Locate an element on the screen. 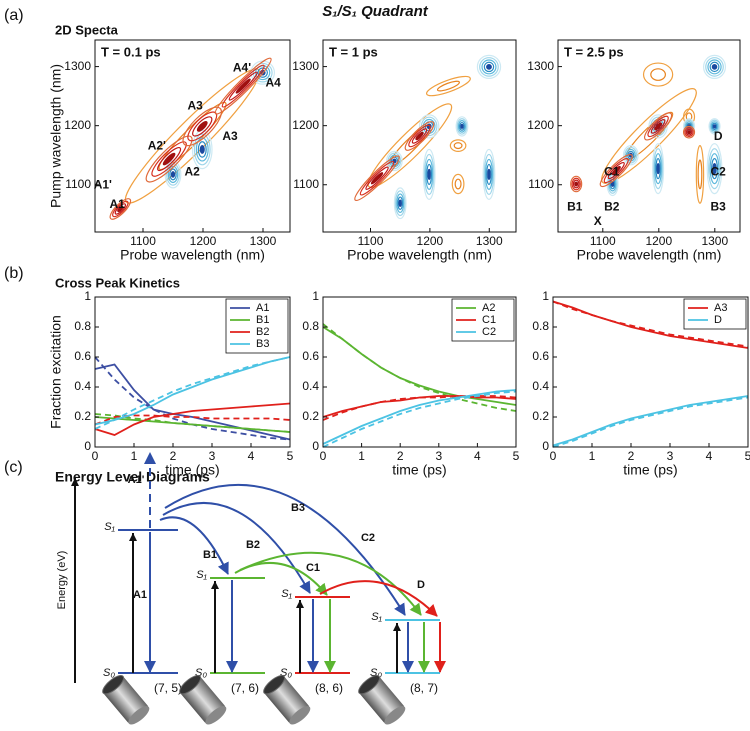 This screenshot has height=731, width=750. legend-label: C2 is located at coordinates (489, 332).